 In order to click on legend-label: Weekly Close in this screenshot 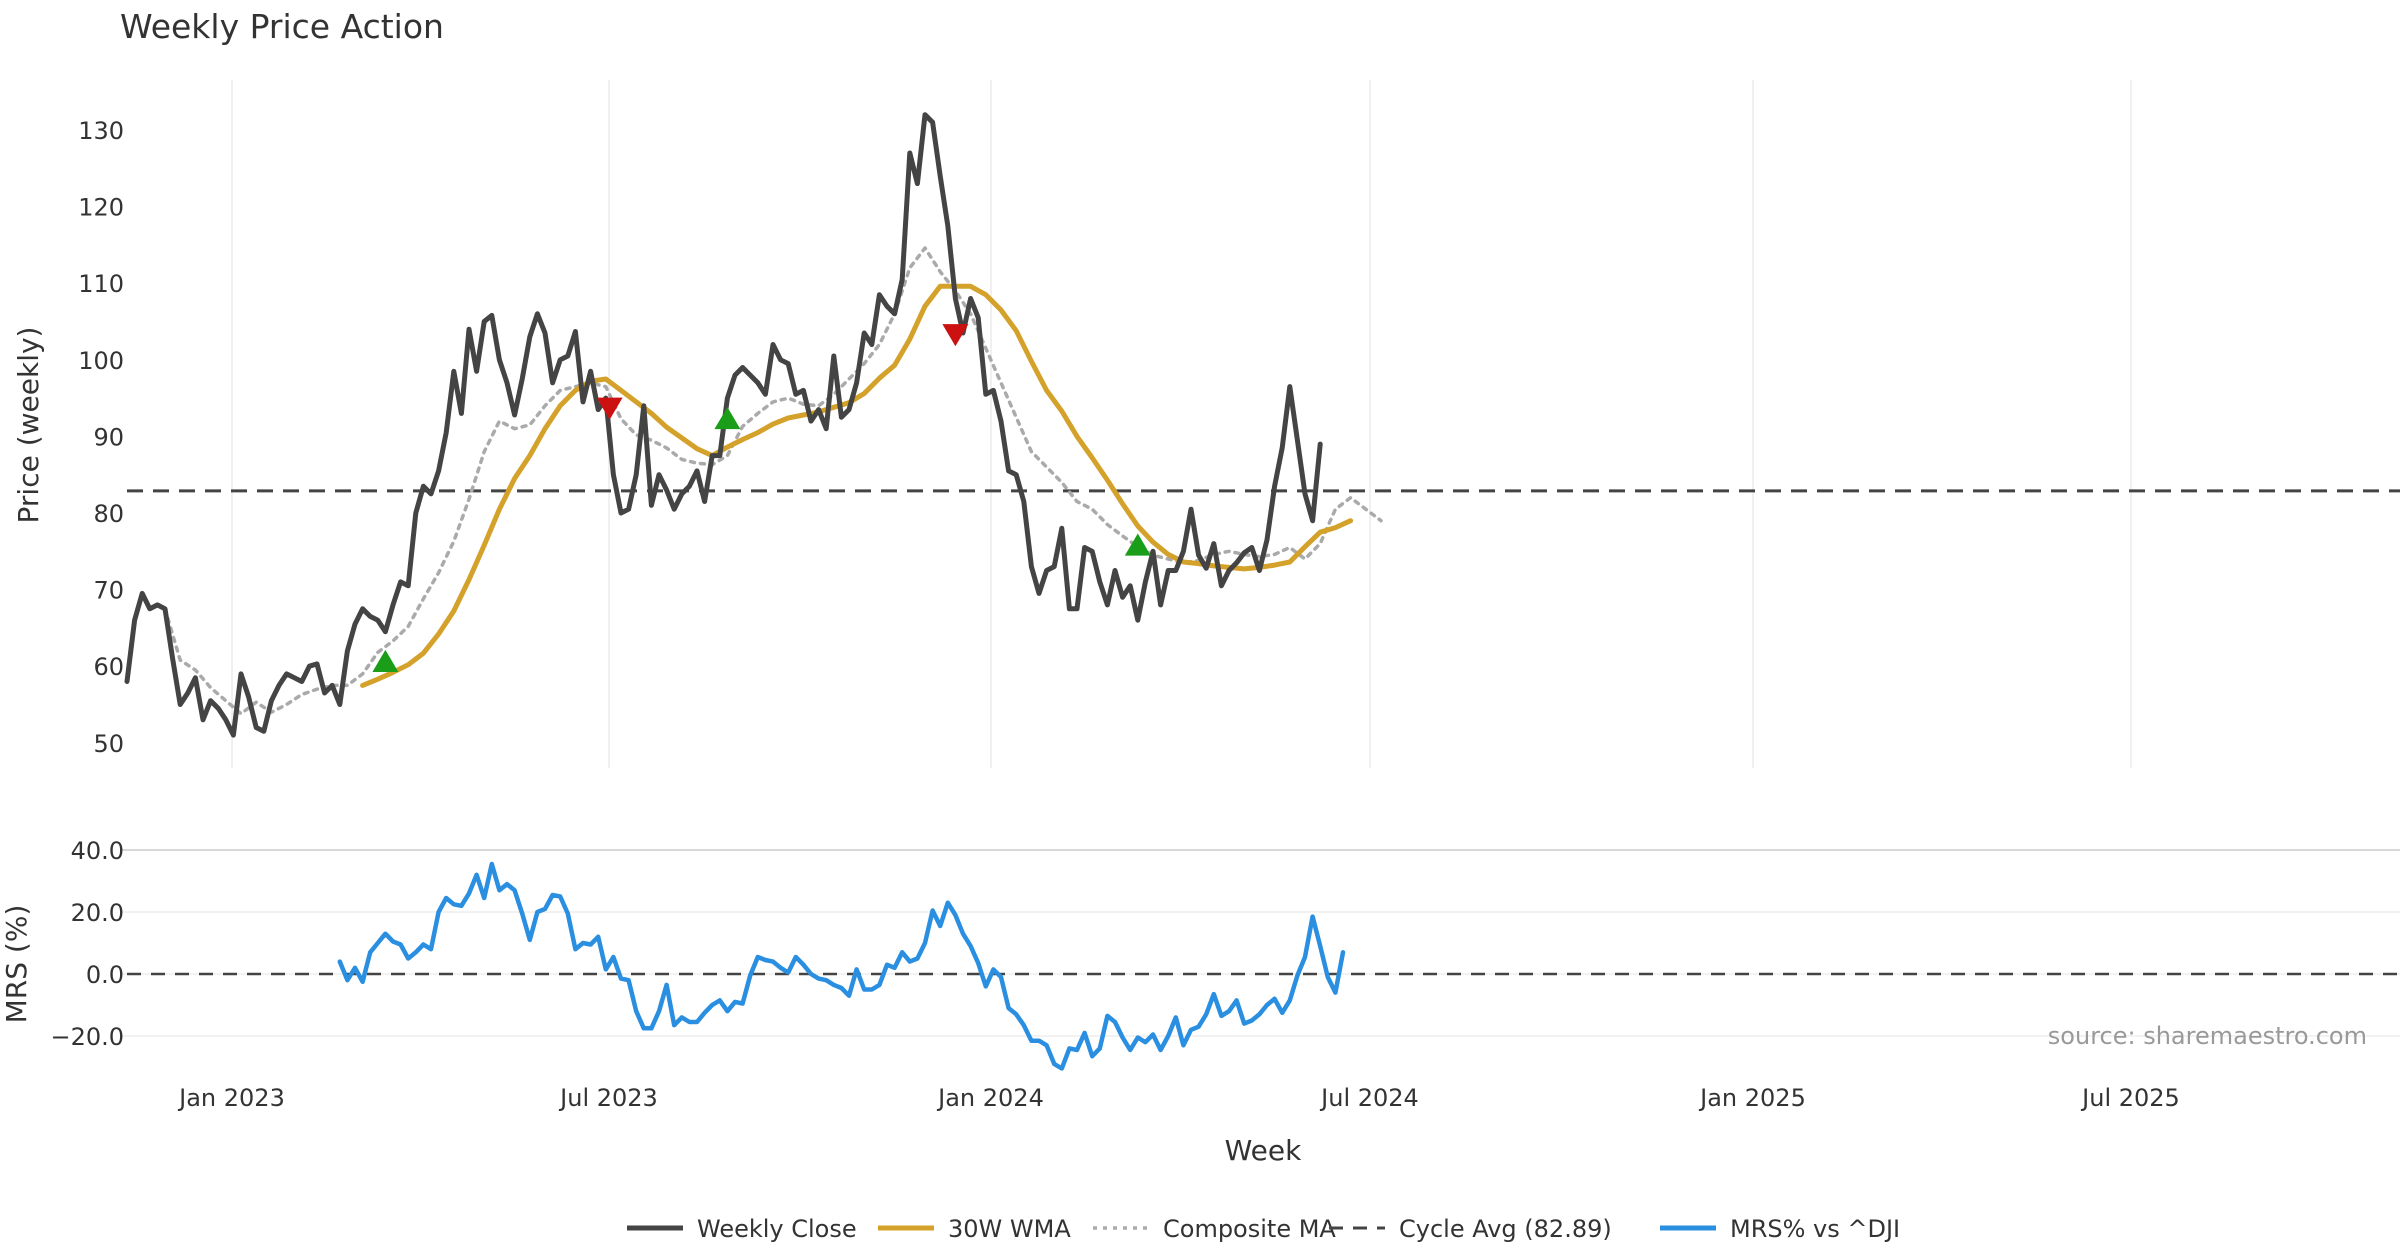, I will do `click(777, 1229)`.